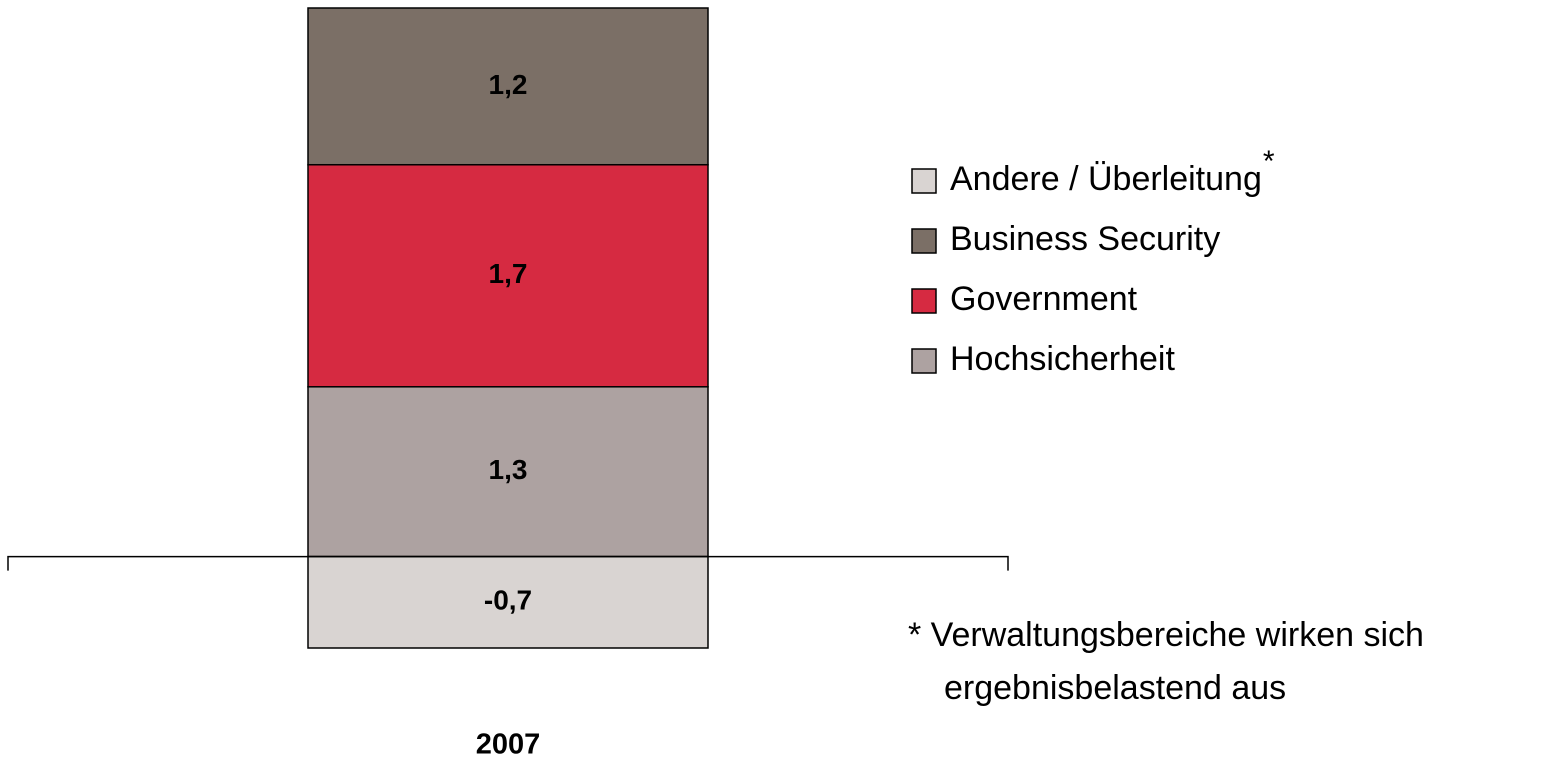 This screenshot has width=1562, height=762. I want to click on value-label: -0,7, so click(508, 600).